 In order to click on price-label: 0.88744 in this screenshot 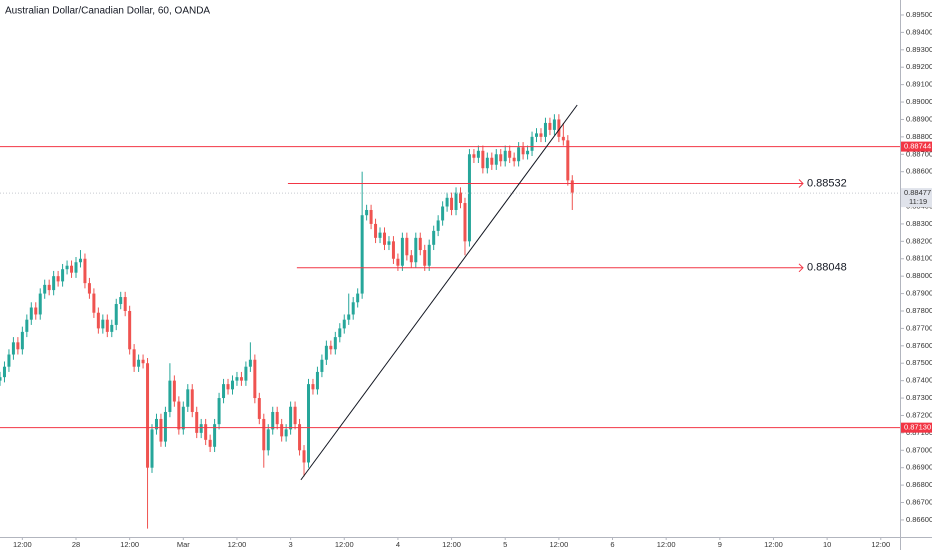, I will do `click(917, 146)`.